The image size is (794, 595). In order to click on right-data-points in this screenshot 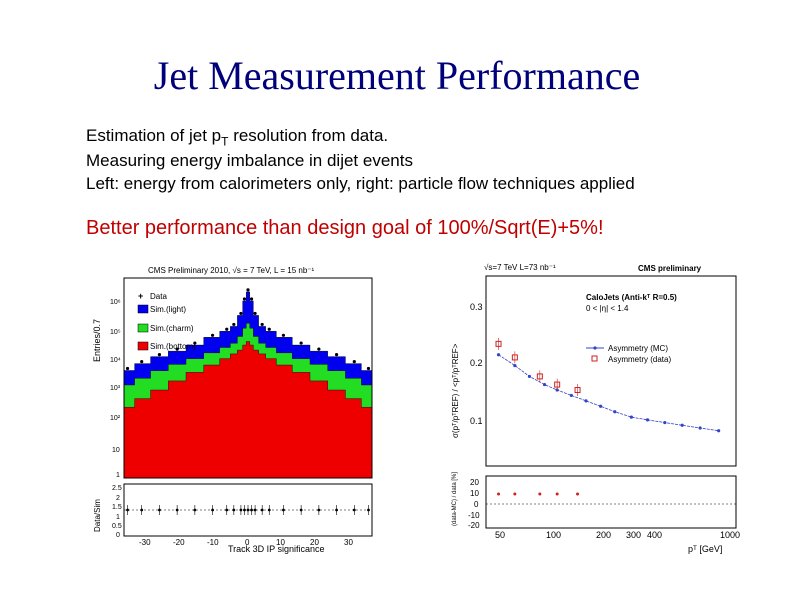, I will do `click(608, 385)`.